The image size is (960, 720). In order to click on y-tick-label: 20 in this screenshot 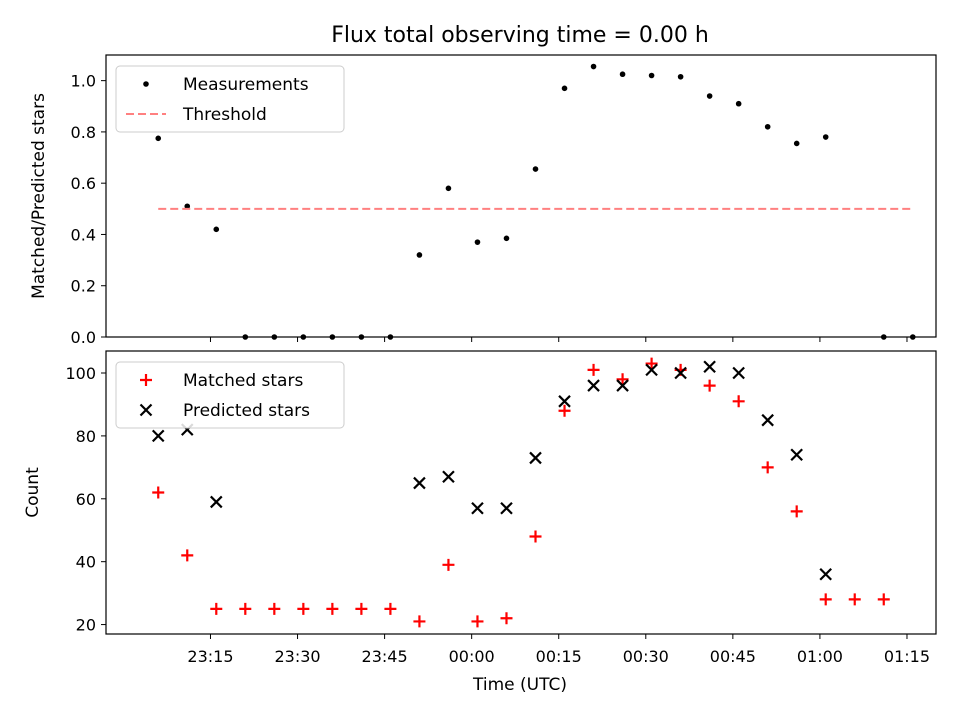, I will do `click(86, 625)`.